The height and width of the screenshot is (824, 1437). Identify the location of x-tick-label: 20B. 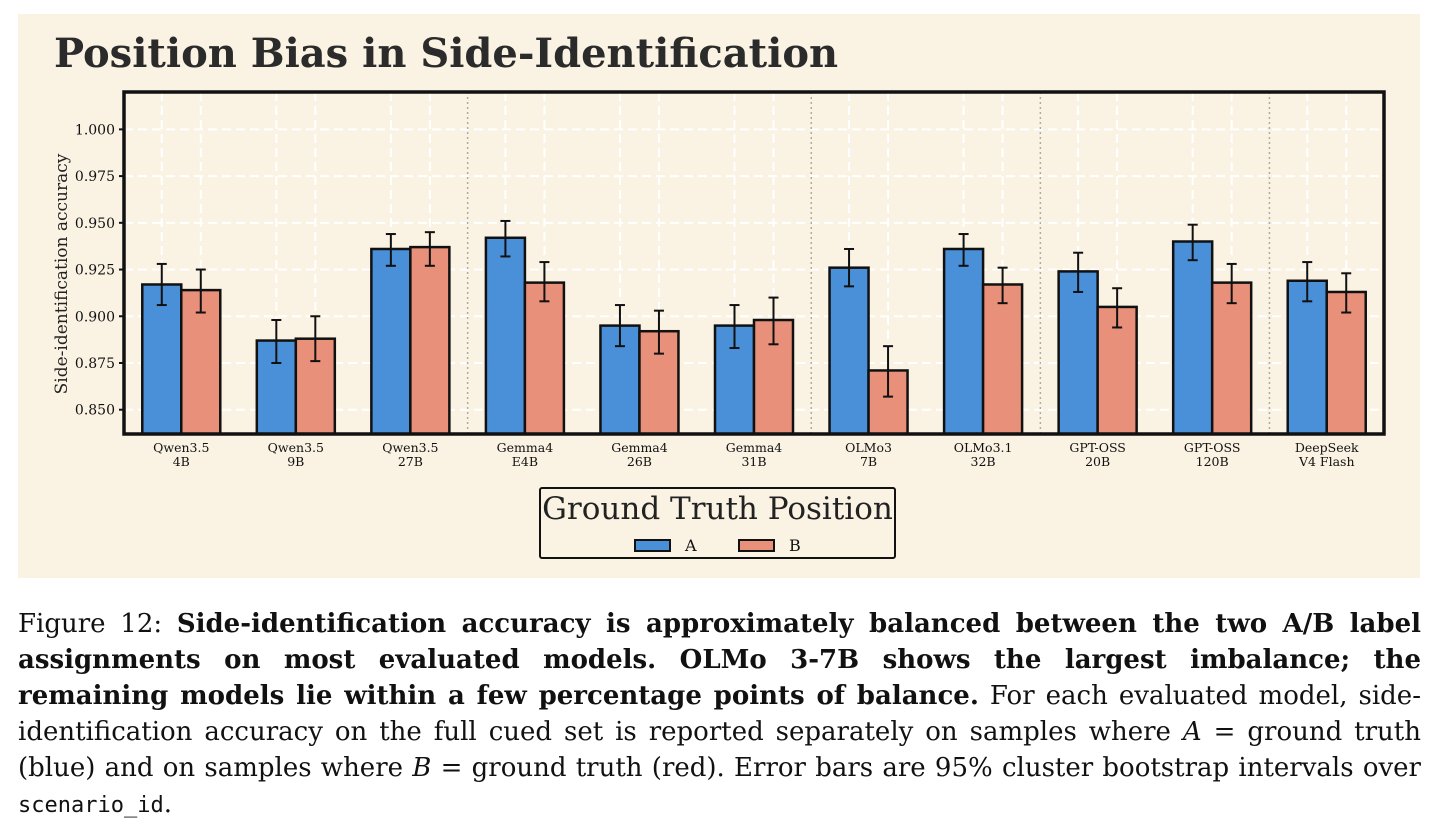
(1097, 461).